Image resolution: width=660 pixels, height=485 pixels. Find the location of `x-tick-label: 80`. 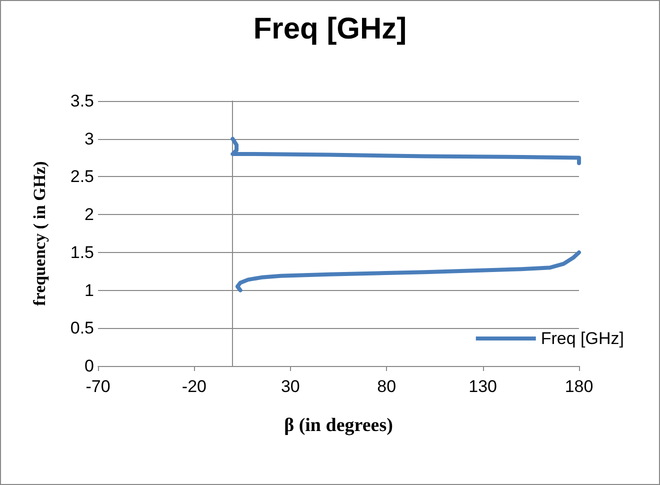

x-tick-label: 80 is located at coordinates (386, 386).